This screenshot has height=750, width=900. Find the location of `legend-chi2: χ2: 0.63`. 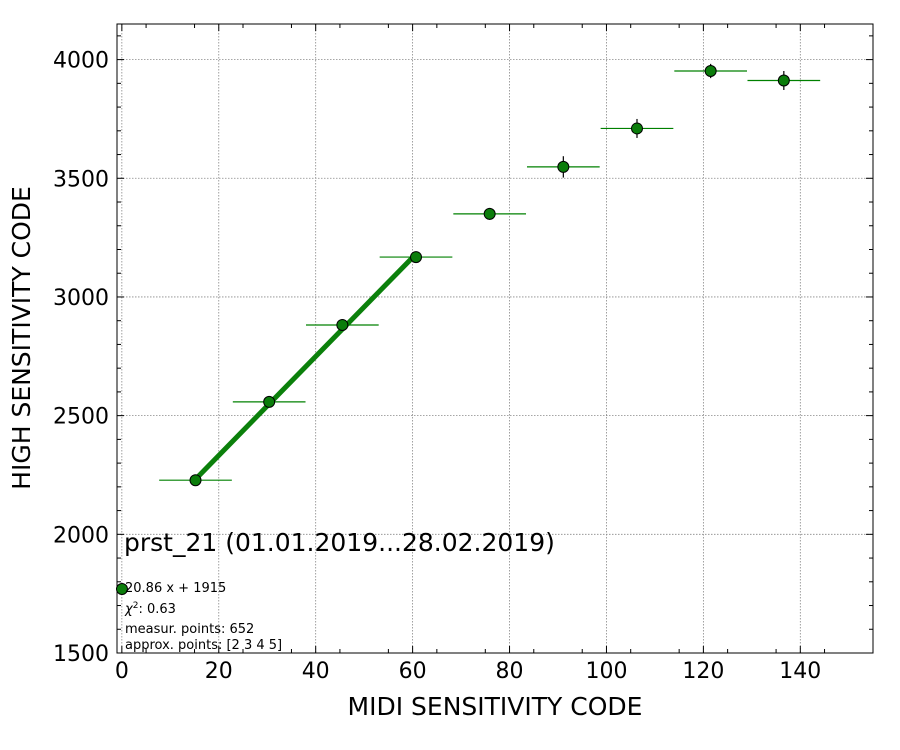

legend-chi2: χ2: 0.63 is located at coordinates (150, 609).